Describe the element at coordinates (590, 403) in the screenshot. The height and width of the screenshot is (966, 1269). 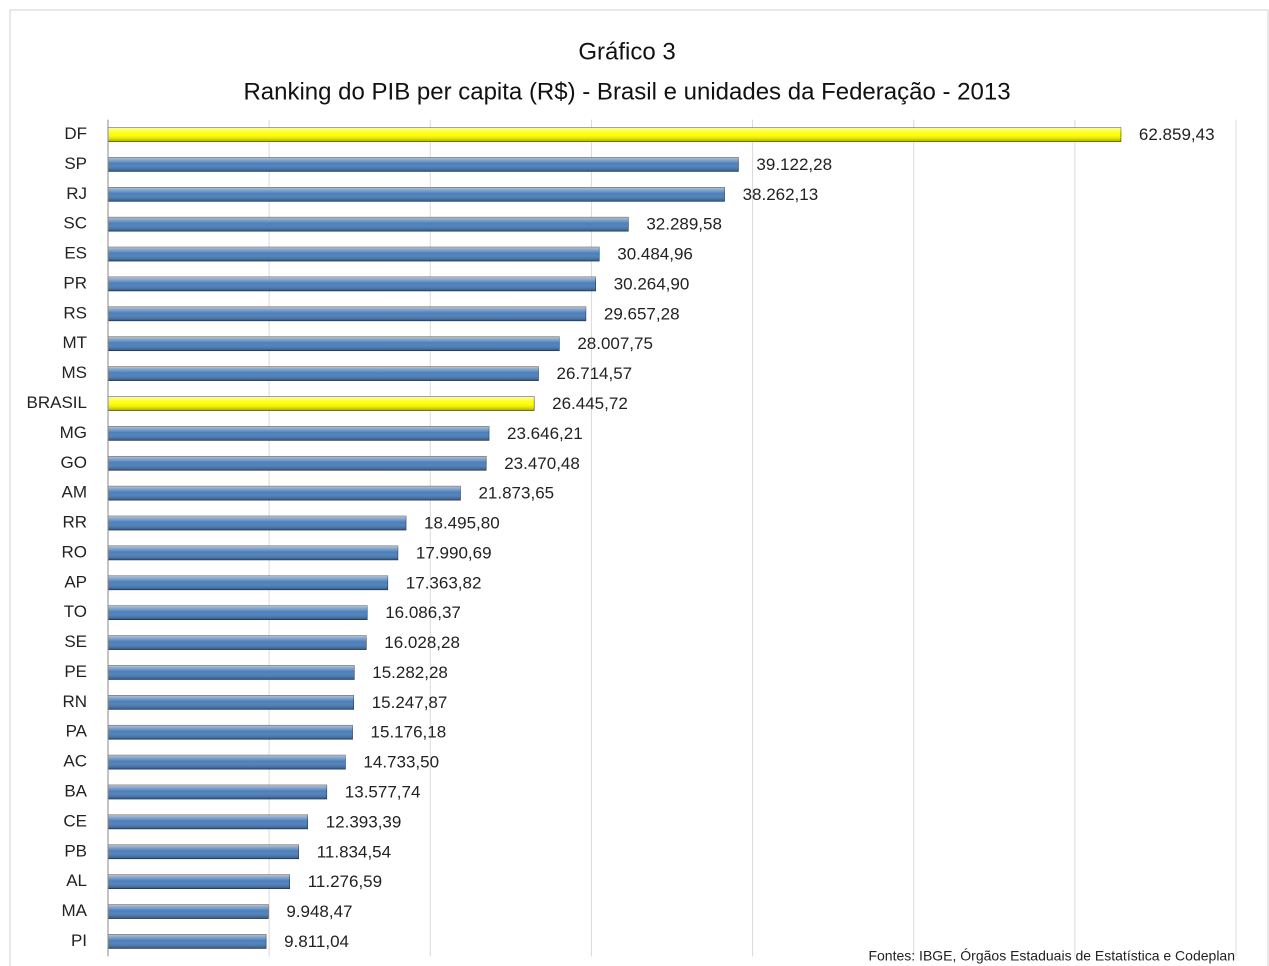
I see `value-label: 26.445,72` at that location.